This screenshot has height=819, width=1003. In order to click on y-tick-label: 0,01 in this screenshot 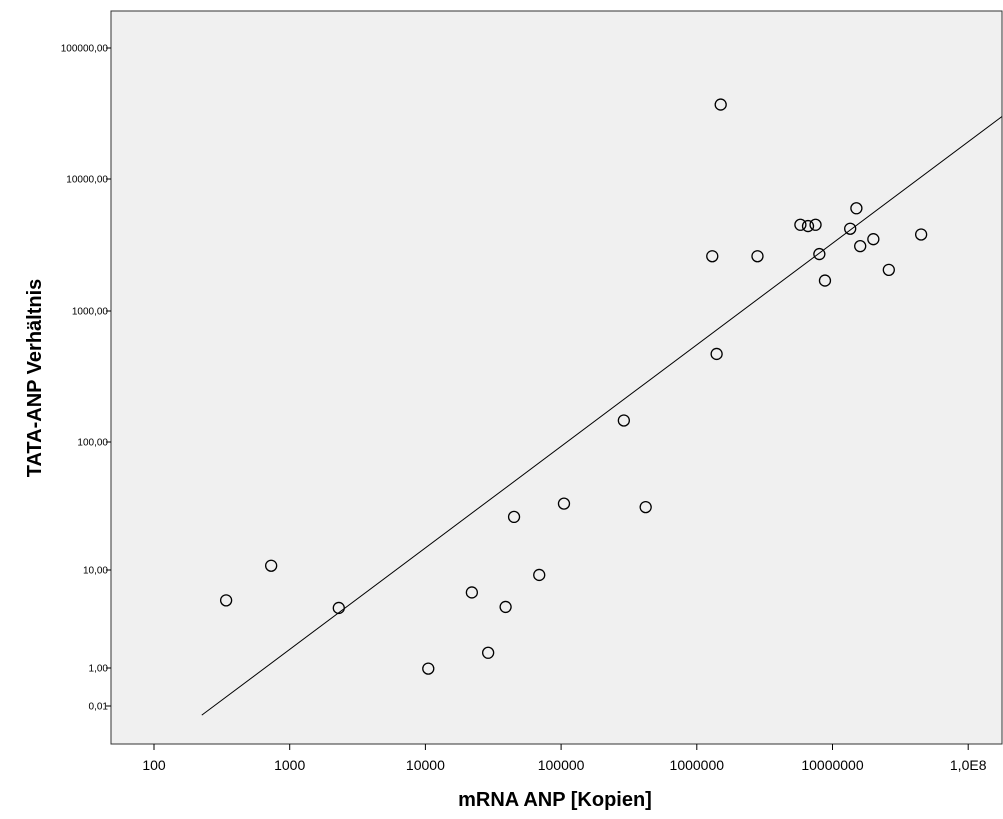, I will do `click(99, 707)`.